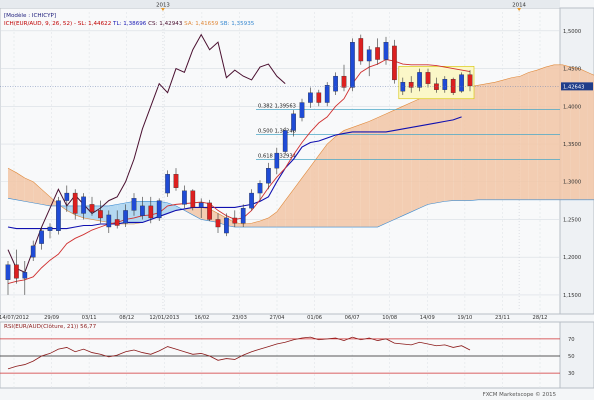  Describe the element at coordinates (126, 318) in the screenshot. I see `x-tick-label: 08/12` at that location.